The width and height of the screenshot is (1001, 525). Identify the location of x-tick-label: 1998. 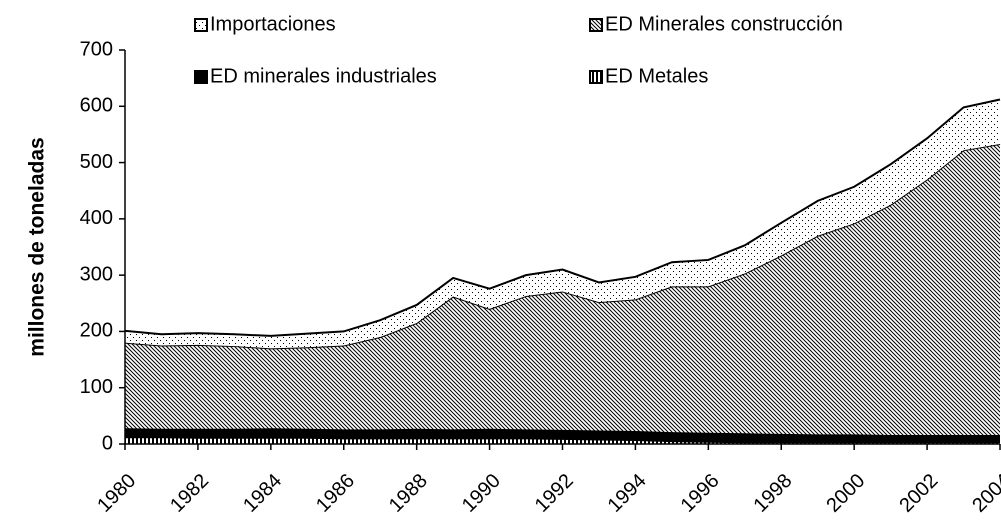
(772, 493).